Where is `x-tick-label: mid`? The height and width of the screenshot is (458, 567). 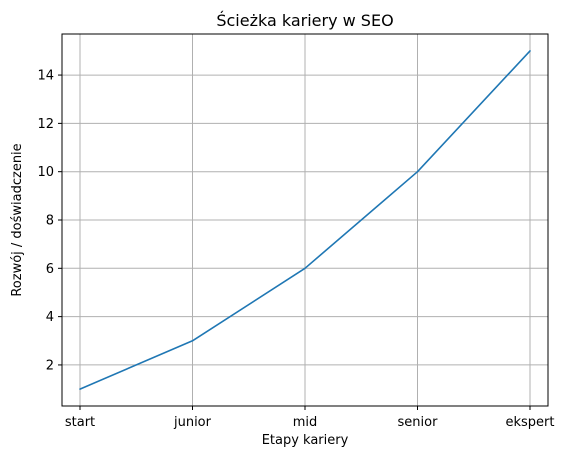 x-tick-label: mid is located at coordinates (305, 422).